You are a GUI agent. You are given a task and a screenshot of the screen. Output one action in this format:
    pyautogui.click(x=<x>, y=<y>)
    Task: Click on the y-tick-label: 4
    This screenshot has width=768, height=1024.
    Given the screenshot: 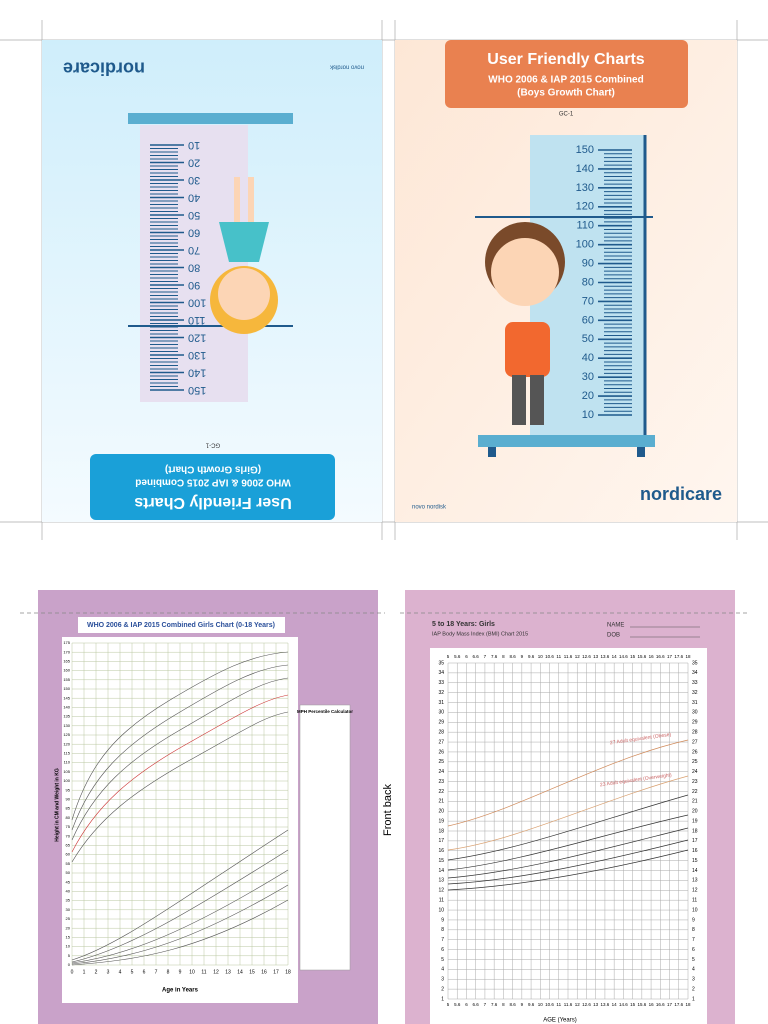 What is the action you would take?
    pyautogui.click(x=442, y=970)
    